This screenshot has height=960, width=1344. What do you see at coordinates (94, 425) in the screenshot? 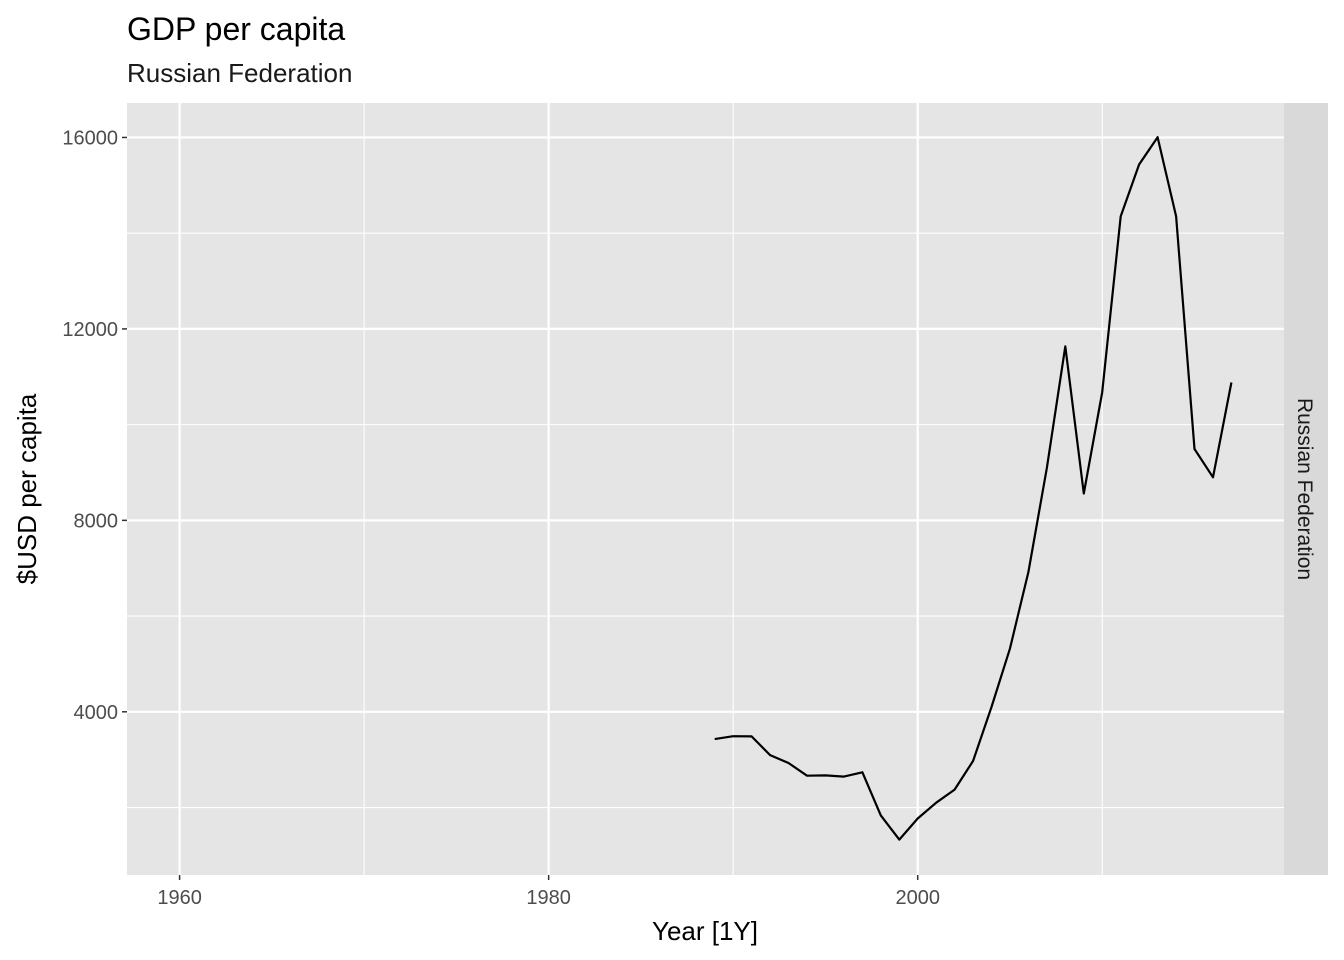
I see `y-axis: 4000 8000 12000 16000` at bounding box center [94, 425].